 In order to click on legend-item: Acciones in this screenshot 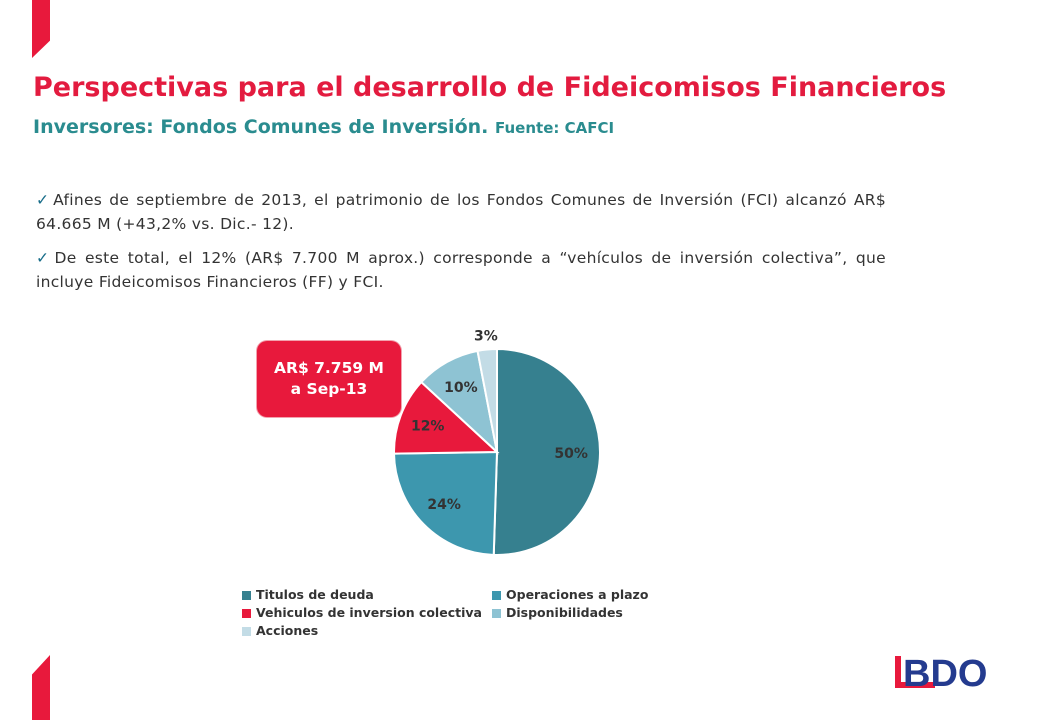, I will do `click(367, 631)`.